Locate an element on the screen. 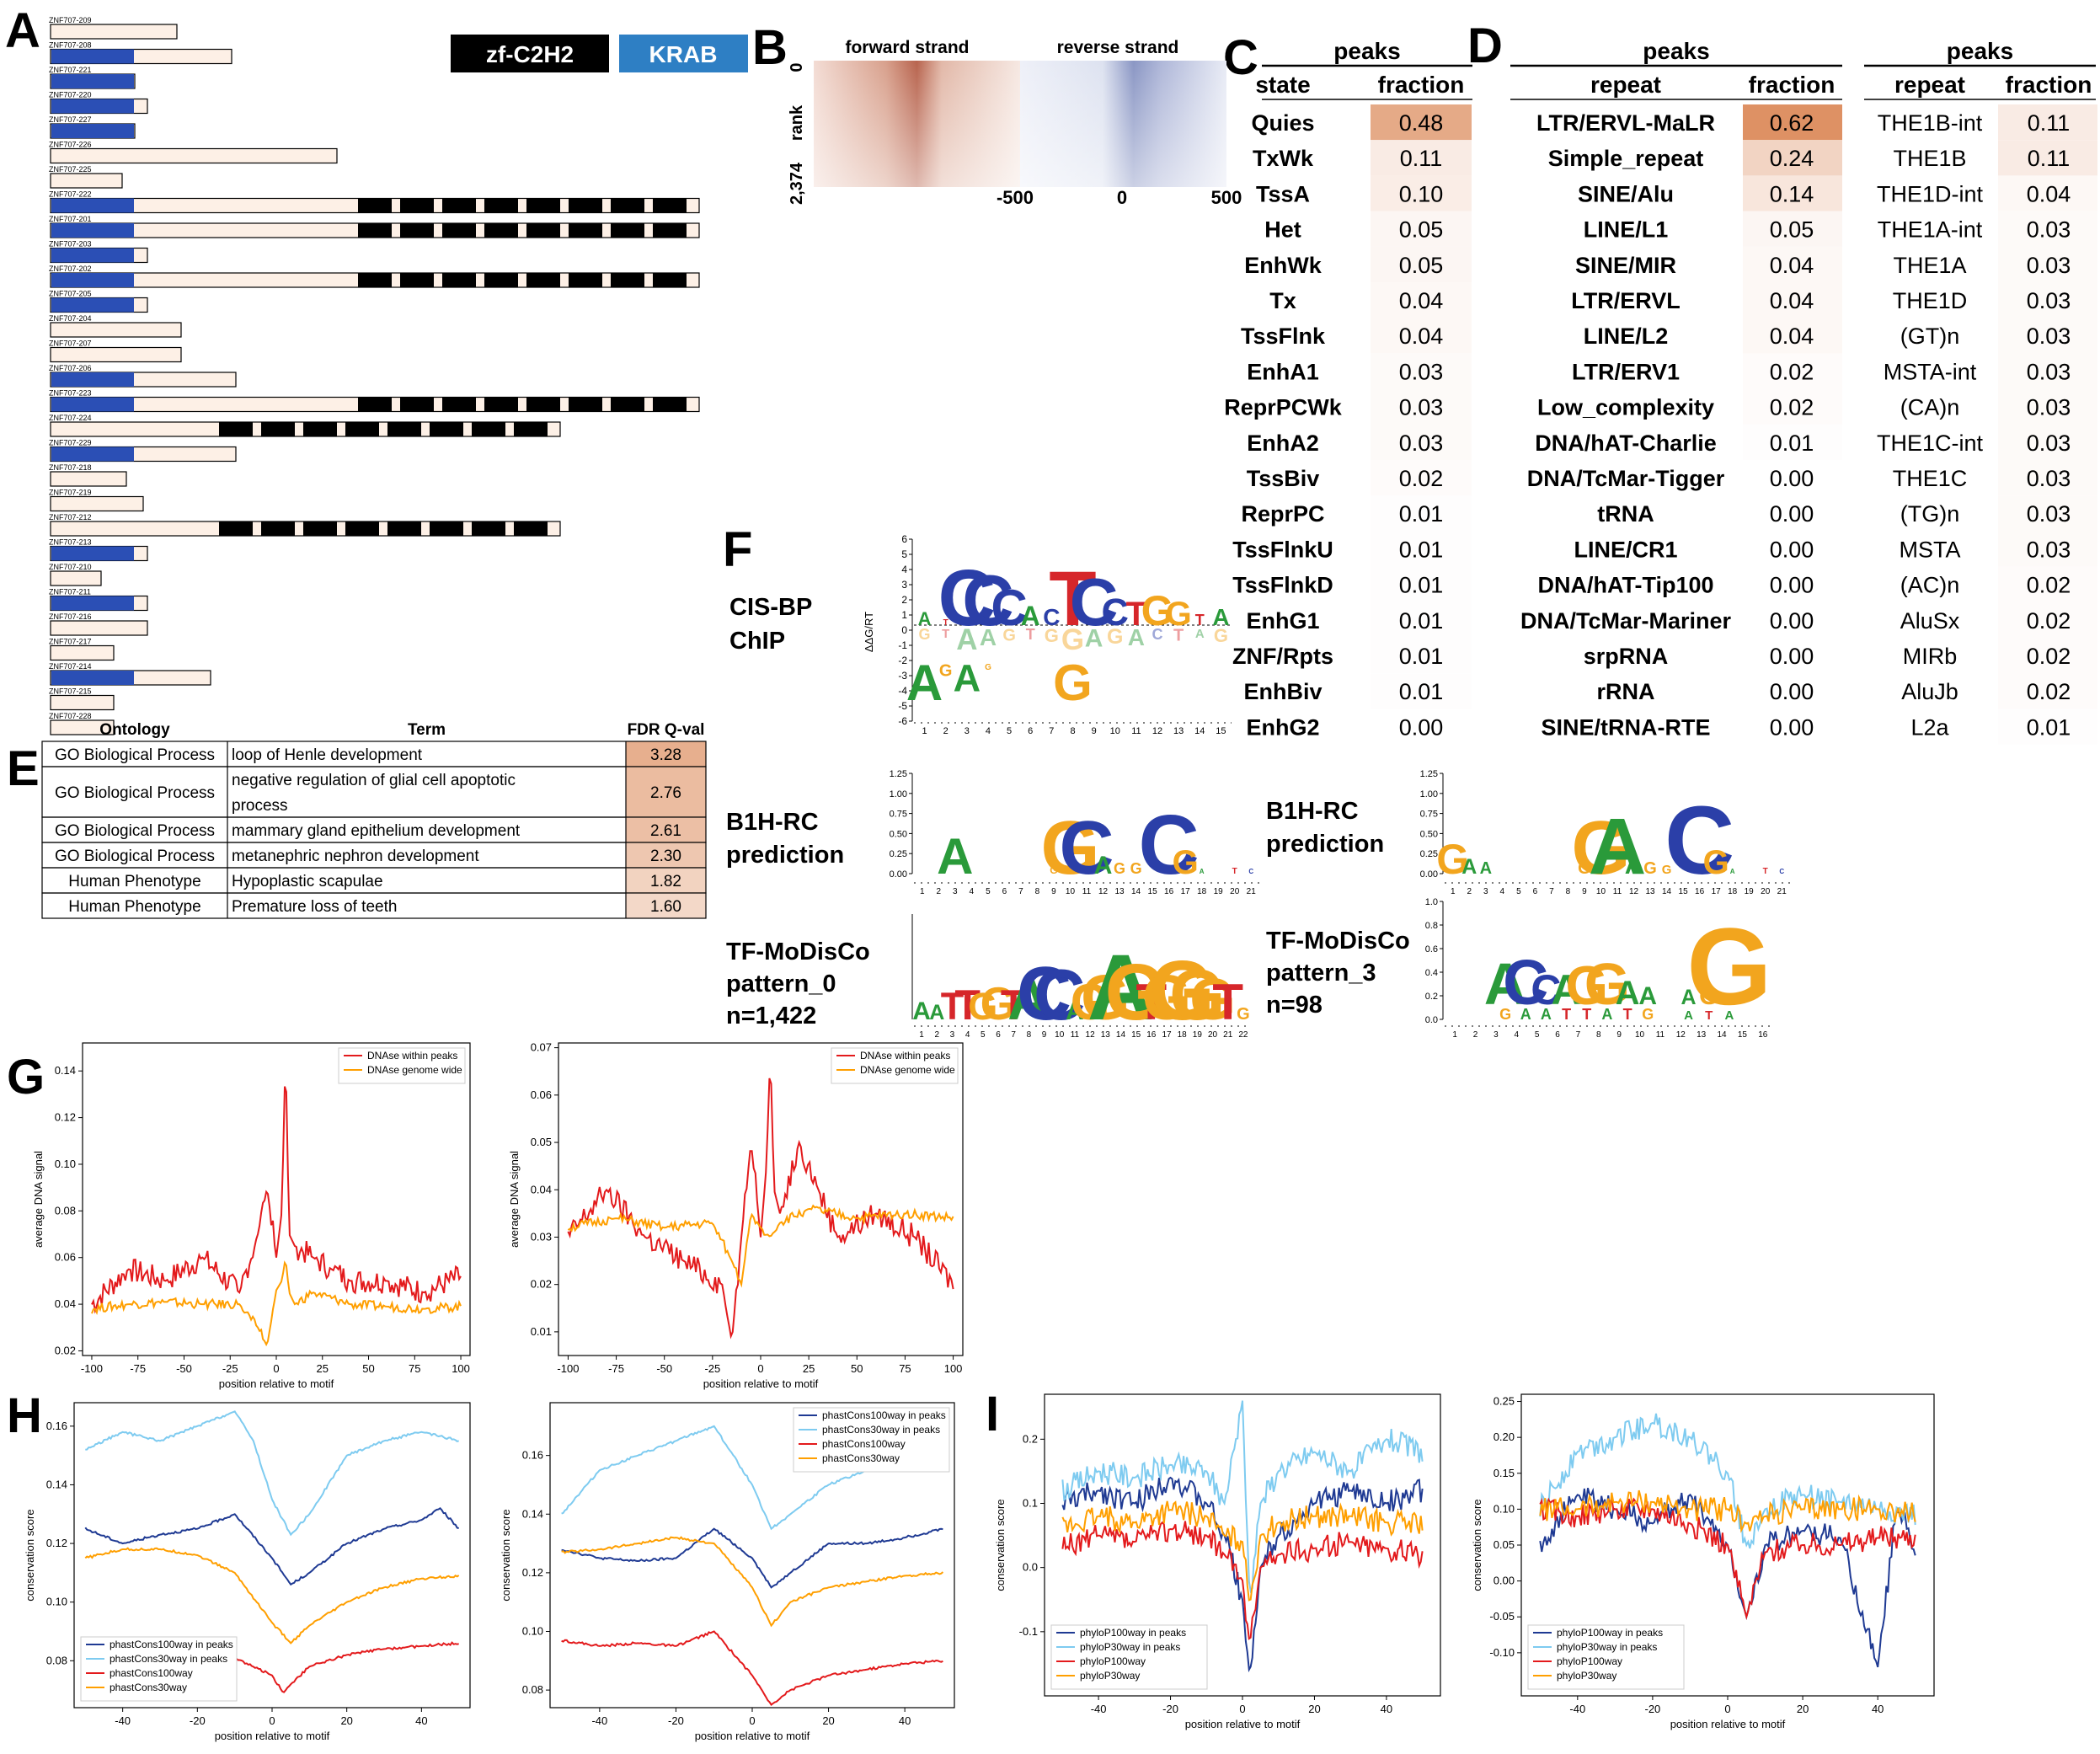 This screenshot has width=2100, height=1754. x-tick-label: 0 is located at coordinates (760, 1368).